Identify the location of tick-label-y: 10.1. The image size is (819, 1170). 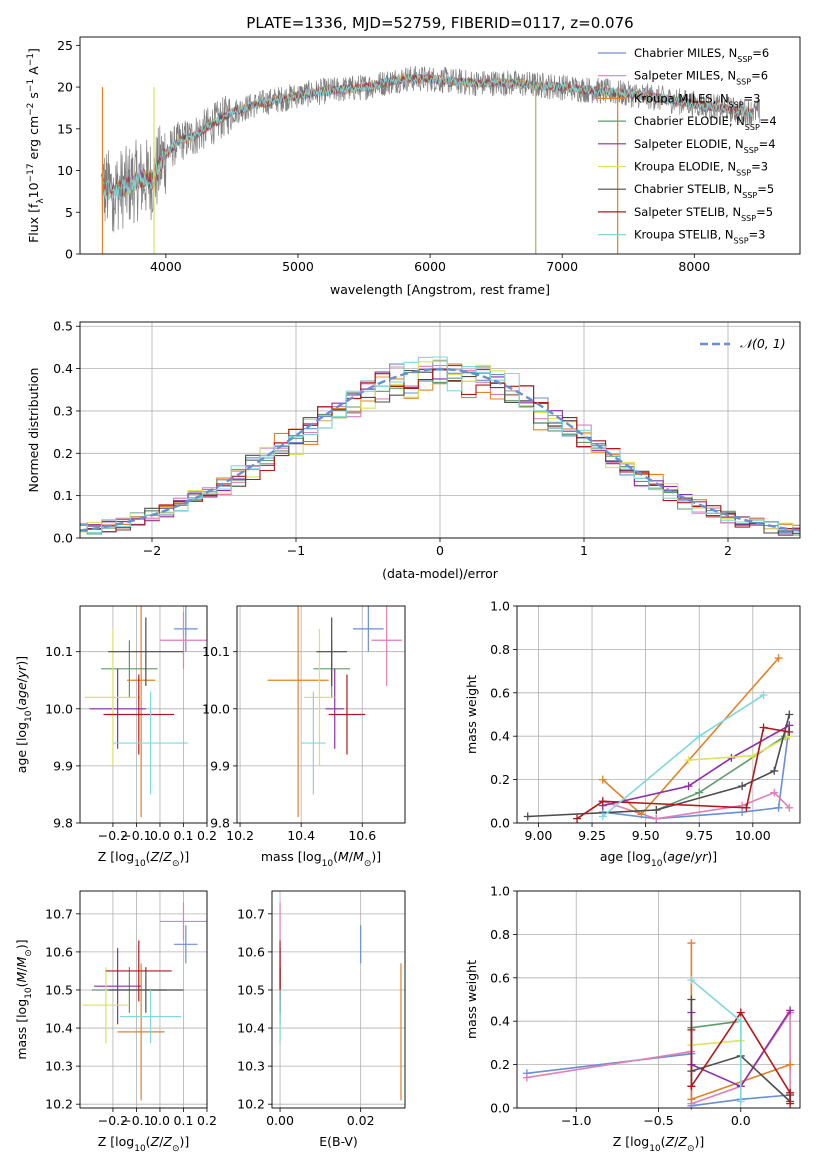
(59, 651).